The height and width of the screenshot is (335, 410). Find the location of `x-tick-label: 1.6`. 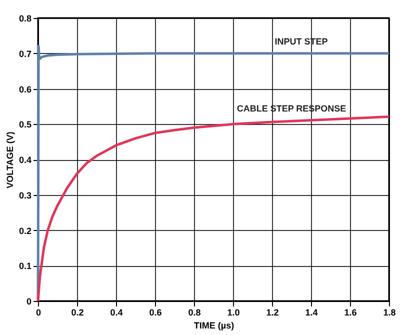

x-tick-label: 1.6 is located at coordinates (350, 313).